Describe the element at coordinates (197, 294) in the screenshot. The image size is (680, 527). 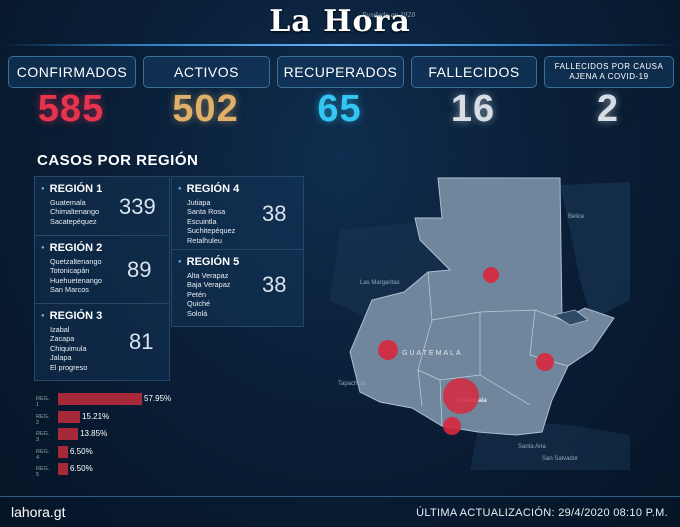
I see `department: Petén` at that location.